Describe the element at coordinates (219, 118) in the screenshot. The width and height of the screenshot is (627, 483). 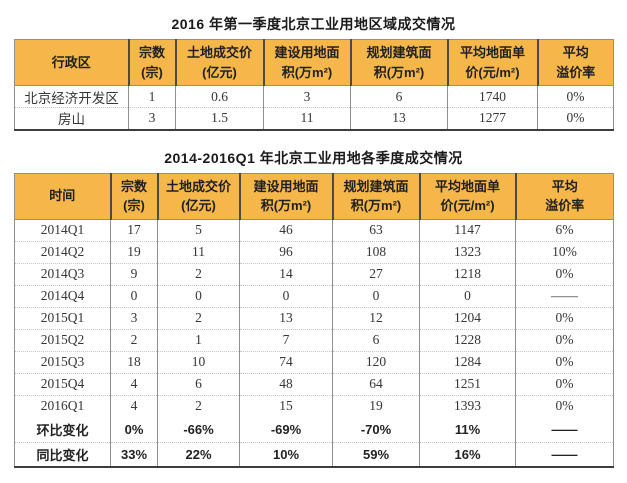
I see `value-cell: 1.5` at that location.